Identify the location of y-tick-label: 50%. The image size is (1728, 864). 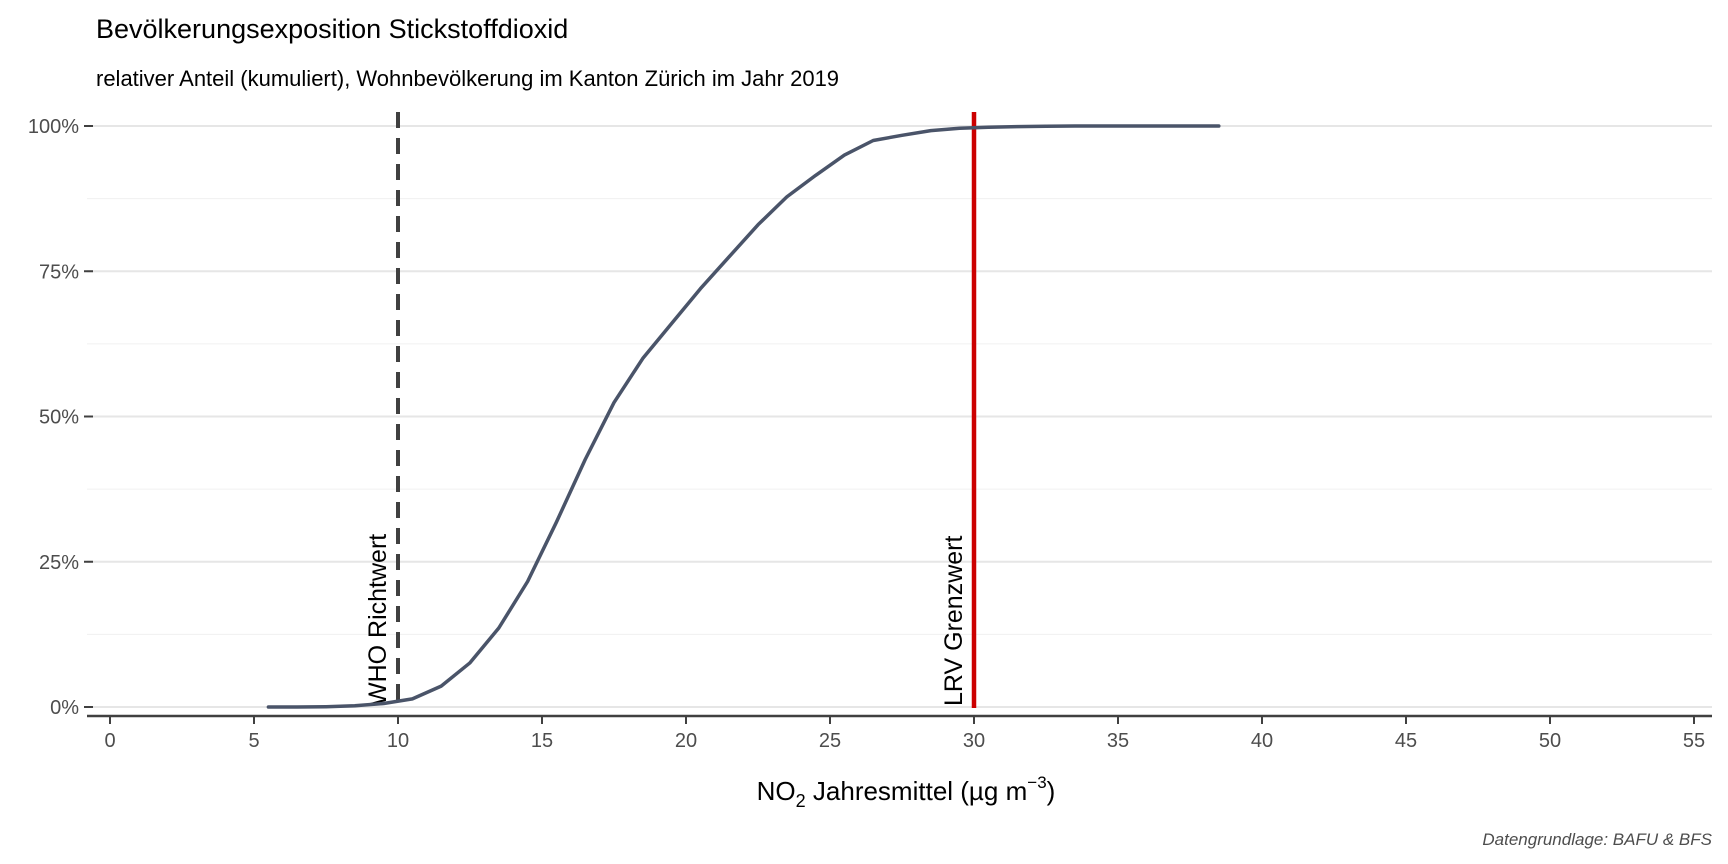
(59, 418).